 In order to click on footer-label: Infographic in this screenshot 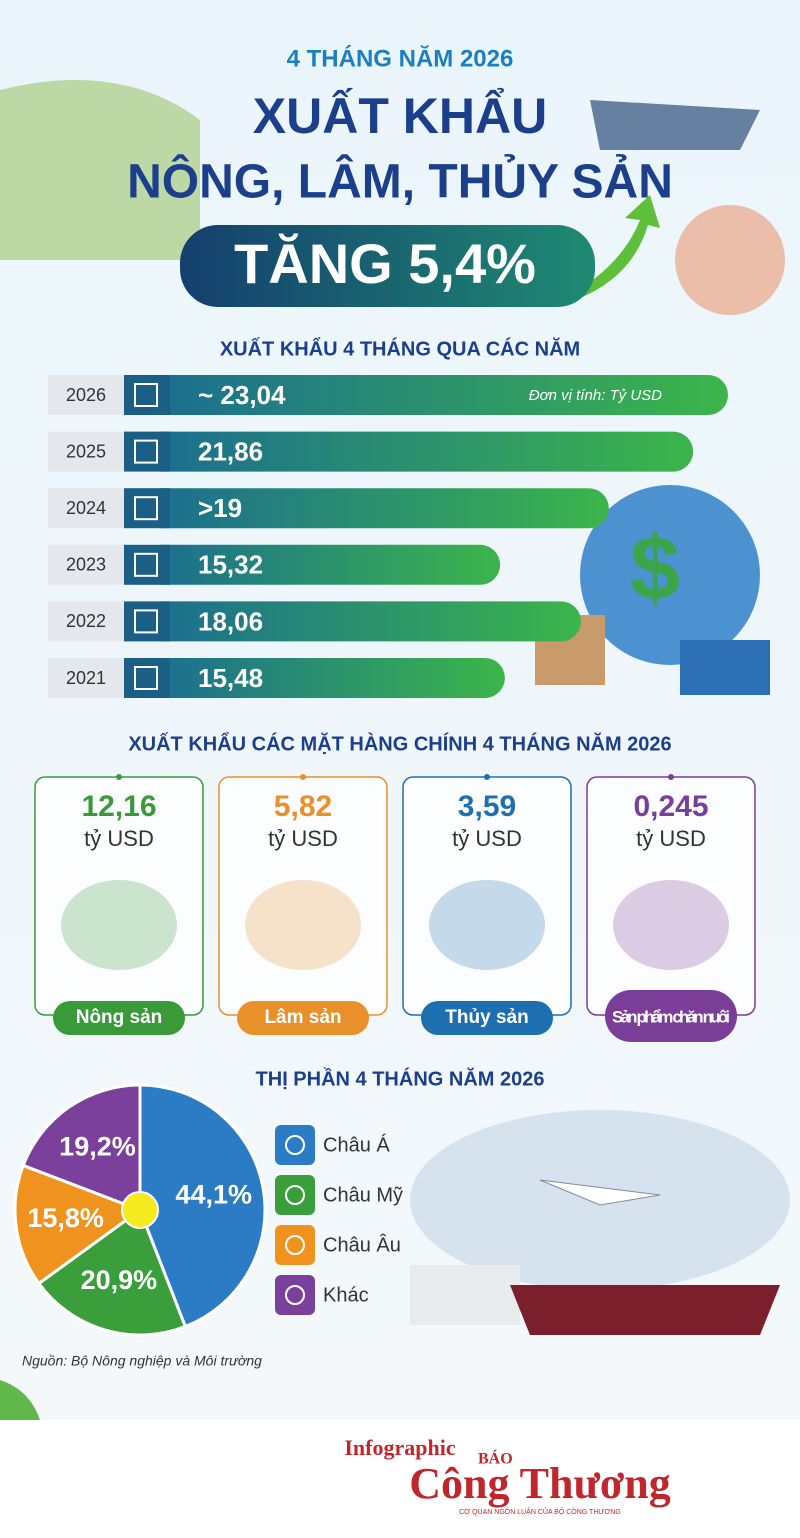, I will do `click(399, 1447)`.